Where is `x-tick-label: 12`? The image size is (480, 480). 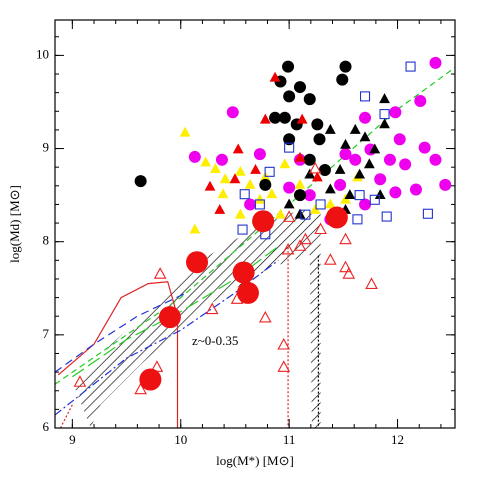 x-tick-label: 12 is located at coordinates (397, 439).